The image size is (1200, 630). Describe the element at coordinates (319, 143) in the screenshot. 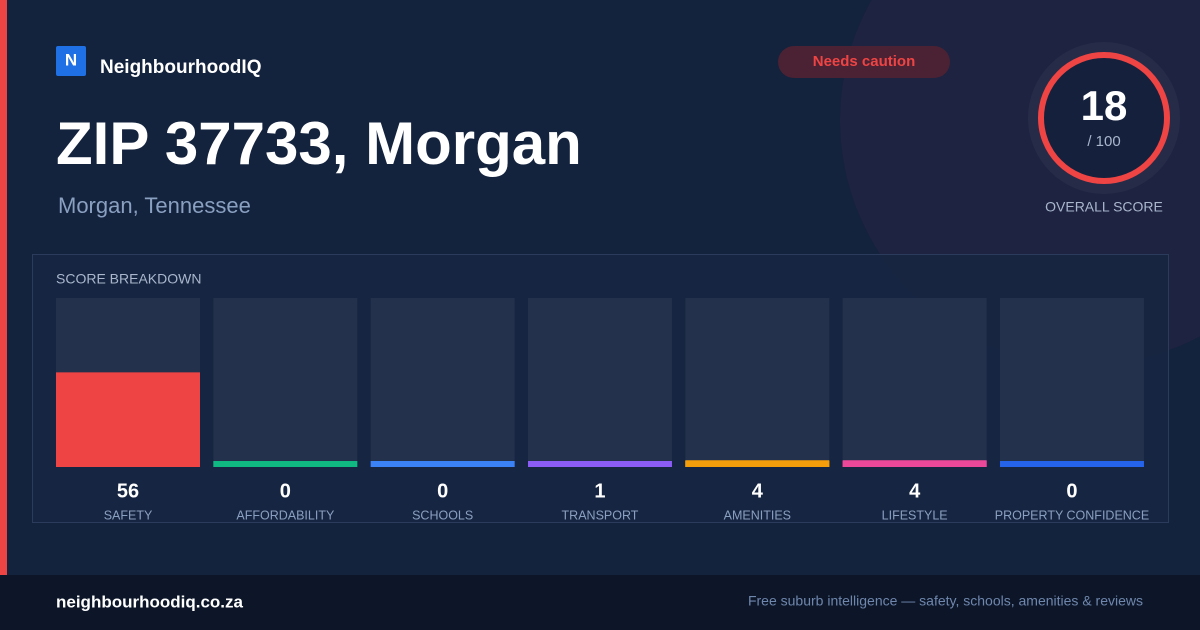

I see `title: ZIP 37733, Morgan` at that location.